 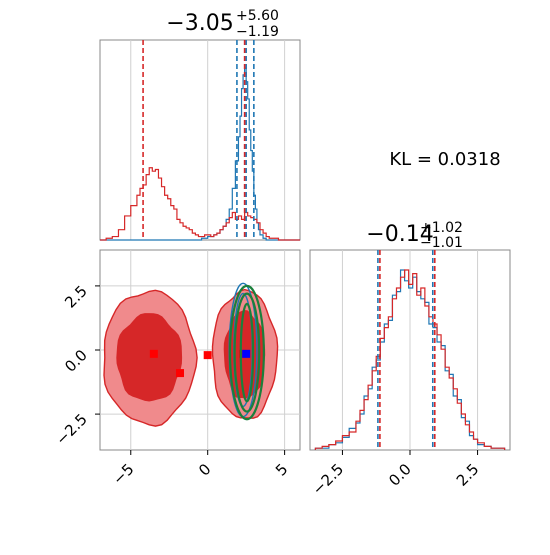 I want to click on x-tick-label: 5, so click(x=281, y=469).